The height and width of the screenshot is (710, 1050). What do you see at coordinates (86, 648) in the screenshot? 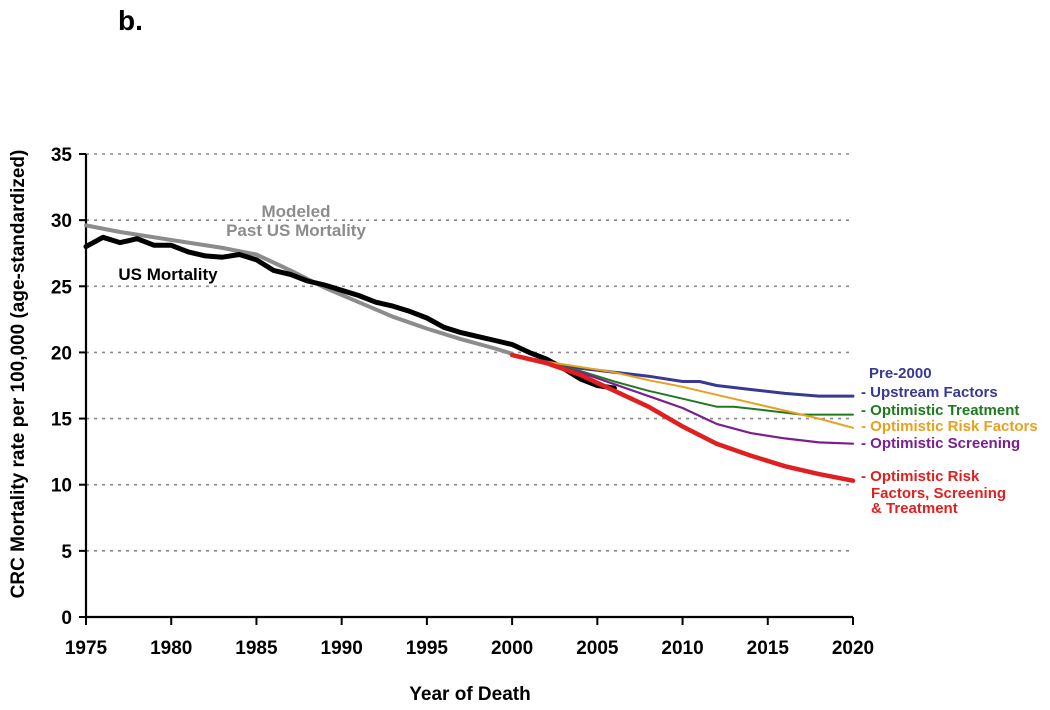
I see `x-tick-label-1975: 1975` at bounding box center [86, 648].